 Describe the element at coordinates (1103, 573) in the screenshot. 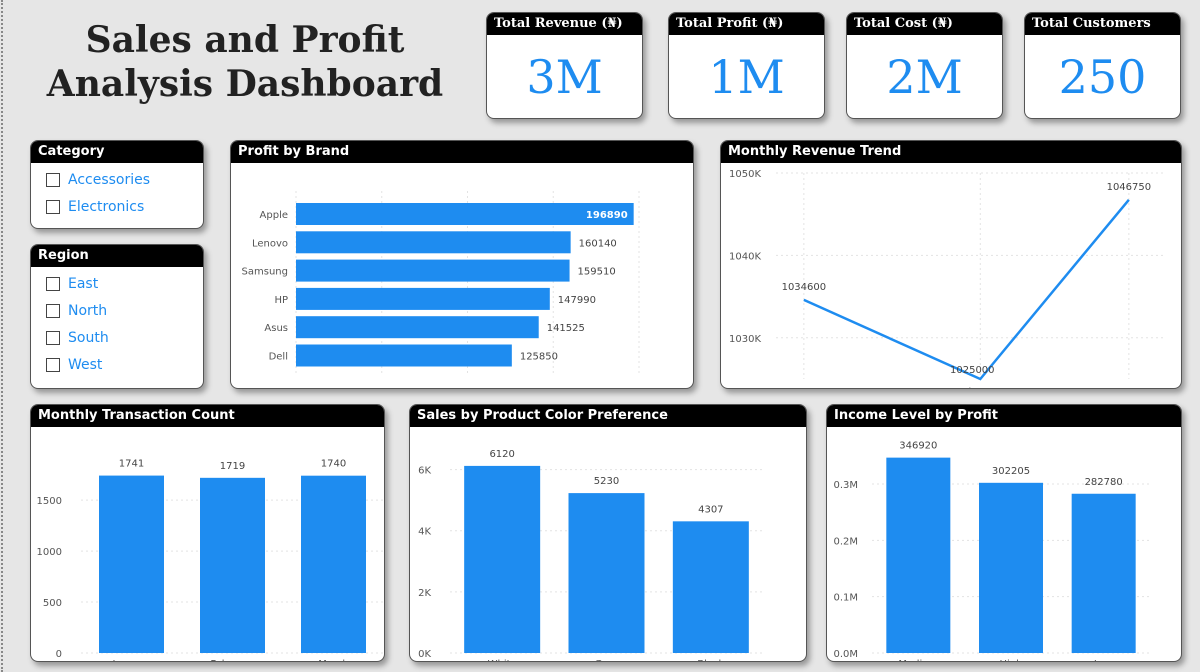

I see `bar-low` at that location.